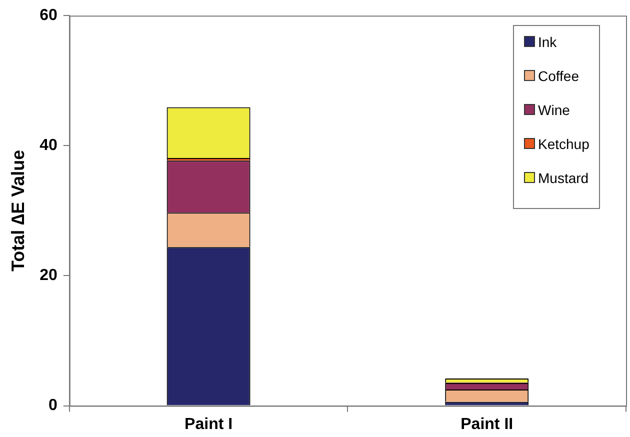 The width and height of the screenshot is (630, 437). What do you see at coordinates (49, 145) in the screenshot?
I see `y-tick-label: 40` at bounding box center [49, 145].